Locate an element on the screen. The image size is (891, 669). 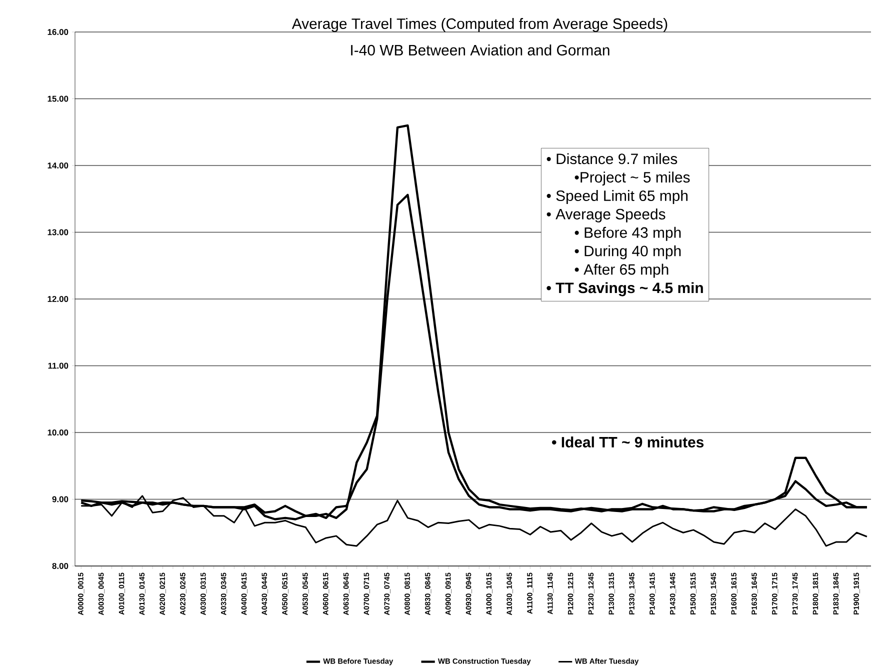
annotation: • Ideal TT ~ 9 minutes is located at coordinates (628, 442).